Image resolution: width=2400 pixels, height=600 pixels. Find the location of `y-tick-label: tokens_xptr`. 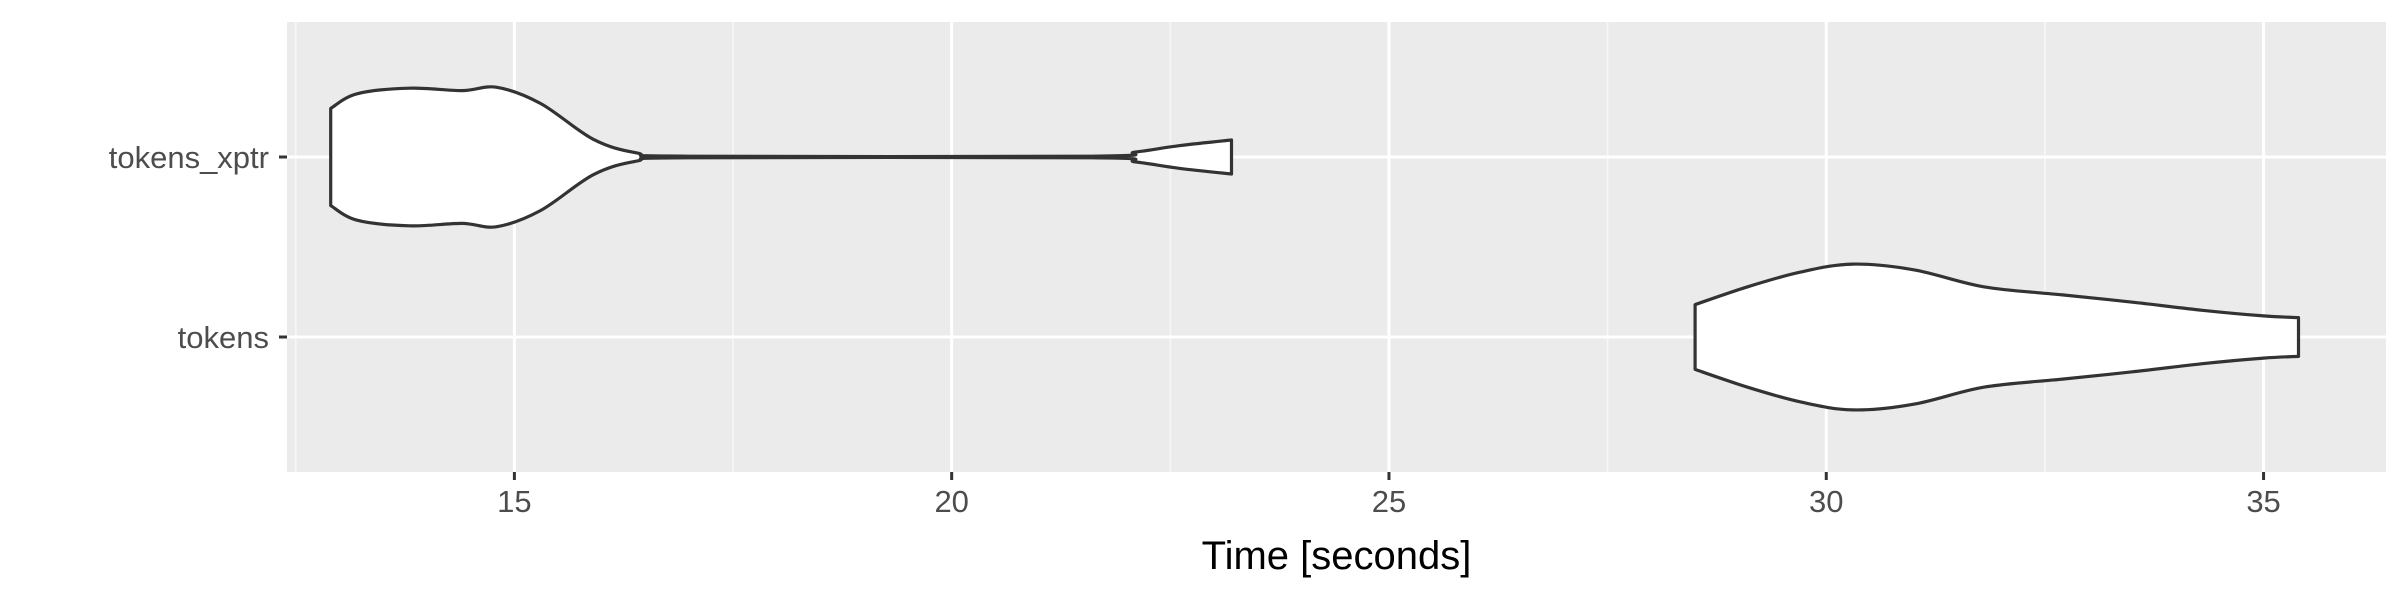

y-tick-label: tokens_xptr is located at coordinates (189, 157).